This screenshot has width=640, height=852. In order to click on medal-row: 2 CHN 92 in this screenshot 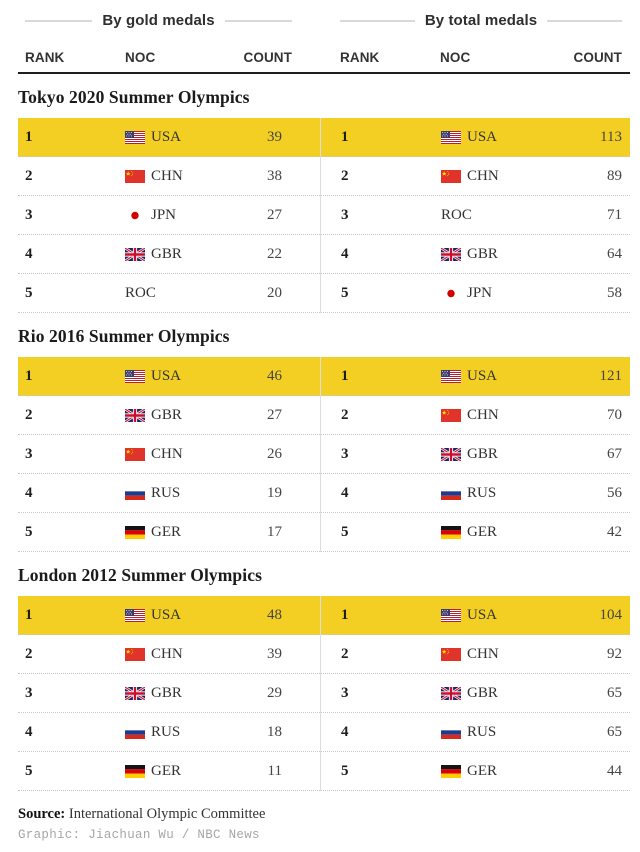, I will do `click(475, 654)`.